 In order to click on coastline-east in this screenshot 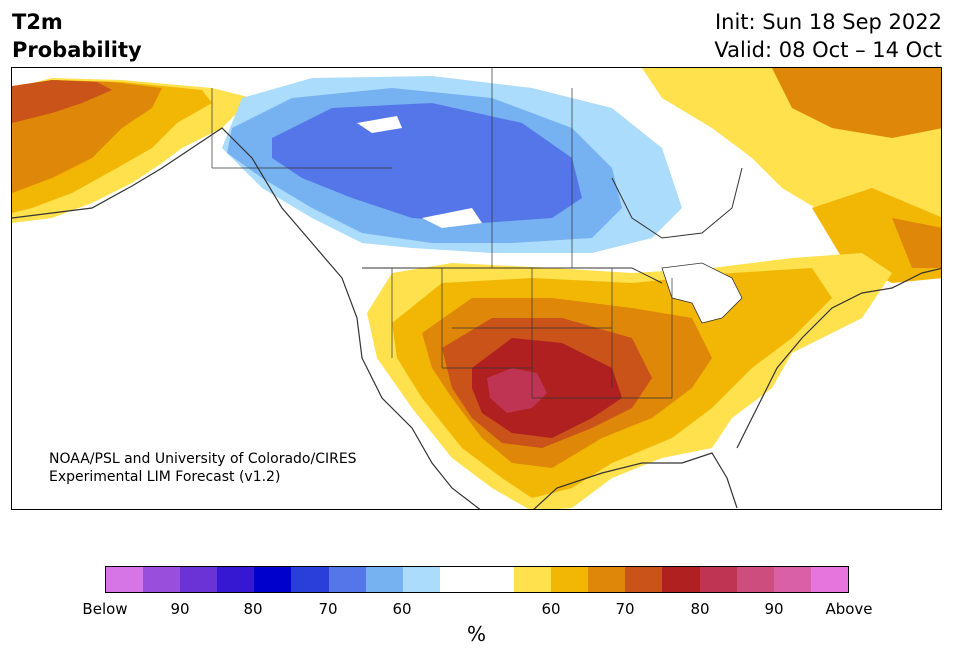, I will do `click(838, 358)`.